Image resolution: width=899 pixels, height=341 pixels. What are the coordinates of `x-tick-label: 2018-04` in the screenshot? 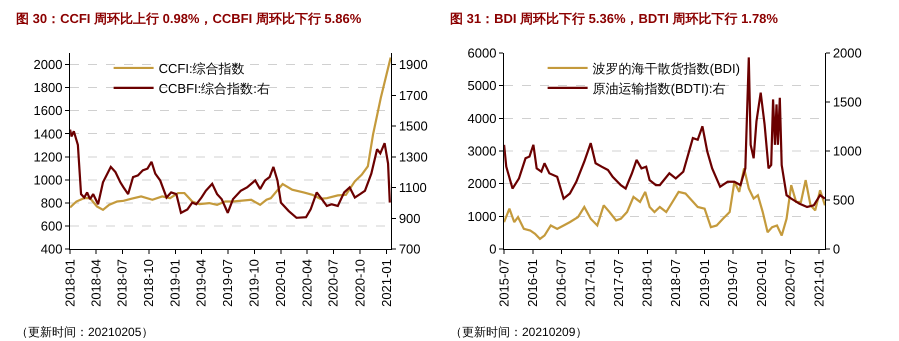 It's located at (96, 283).